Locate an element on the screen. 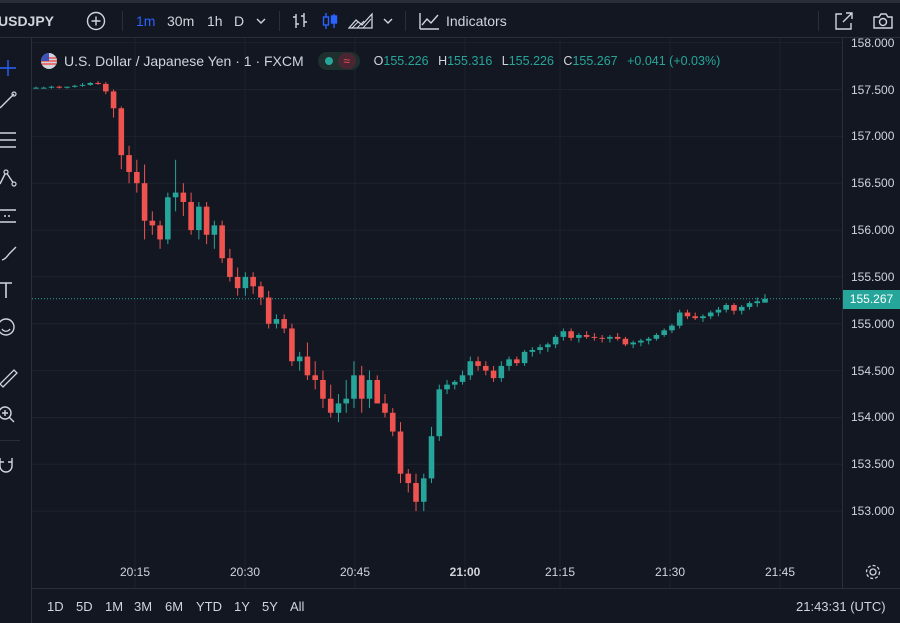 The image size is (900, 623). fullscreen-button is located at coordinates (844, 20).